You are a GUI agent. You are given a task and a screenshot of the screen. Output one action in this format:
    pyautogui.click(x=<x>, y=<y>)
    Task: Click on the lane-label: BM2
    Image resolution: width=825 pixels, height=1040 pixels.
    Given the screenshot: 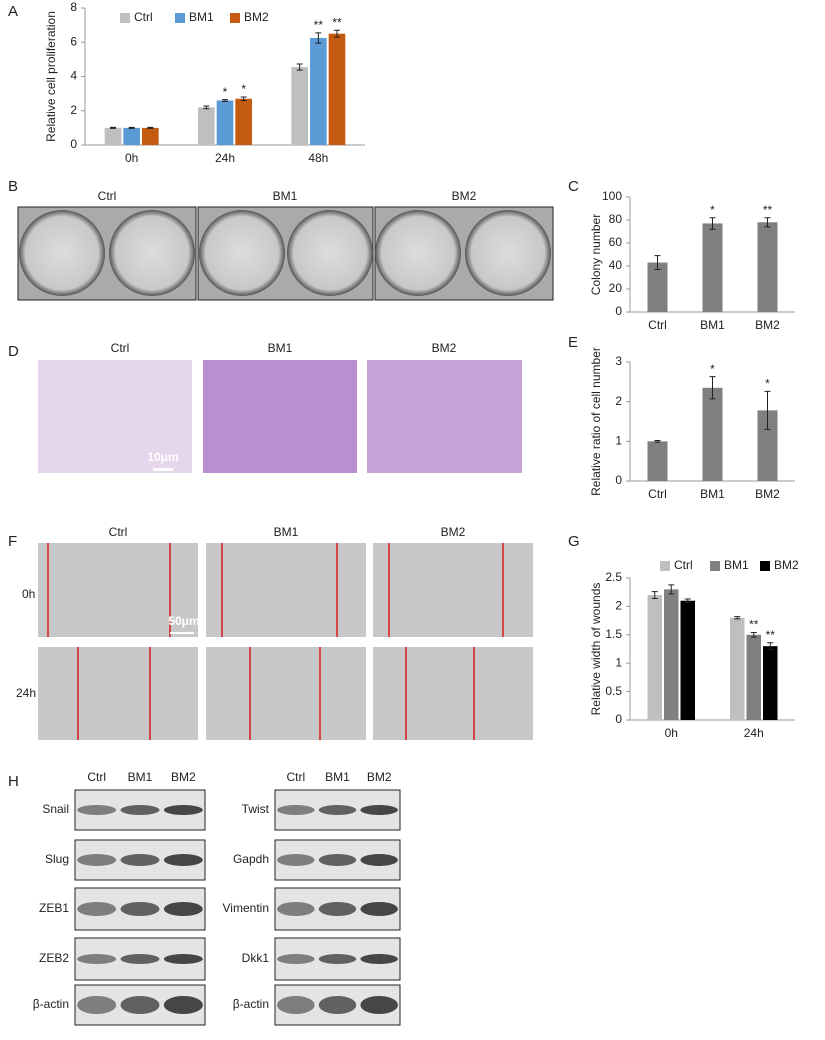 What is the action you would take?
    pyautogui.click(x=183, y=777)
    